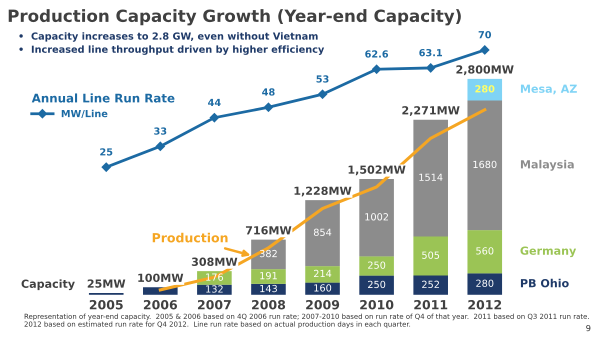 The width and height of the screenshot is (600, 339). I want to click on series-label: Malaysia, so click(547, 165).